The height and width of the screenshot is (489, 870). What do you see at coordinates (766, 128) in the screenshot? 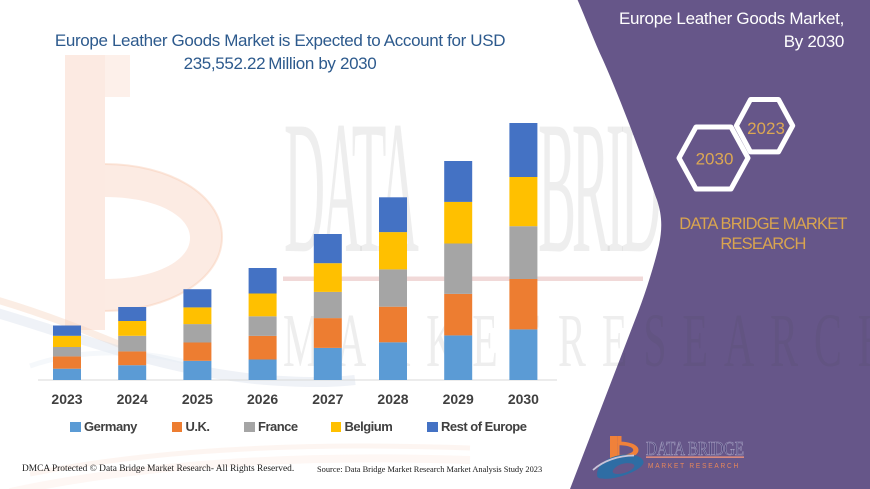
I see `svg-text: 2023` at bounding box center [766, 128].